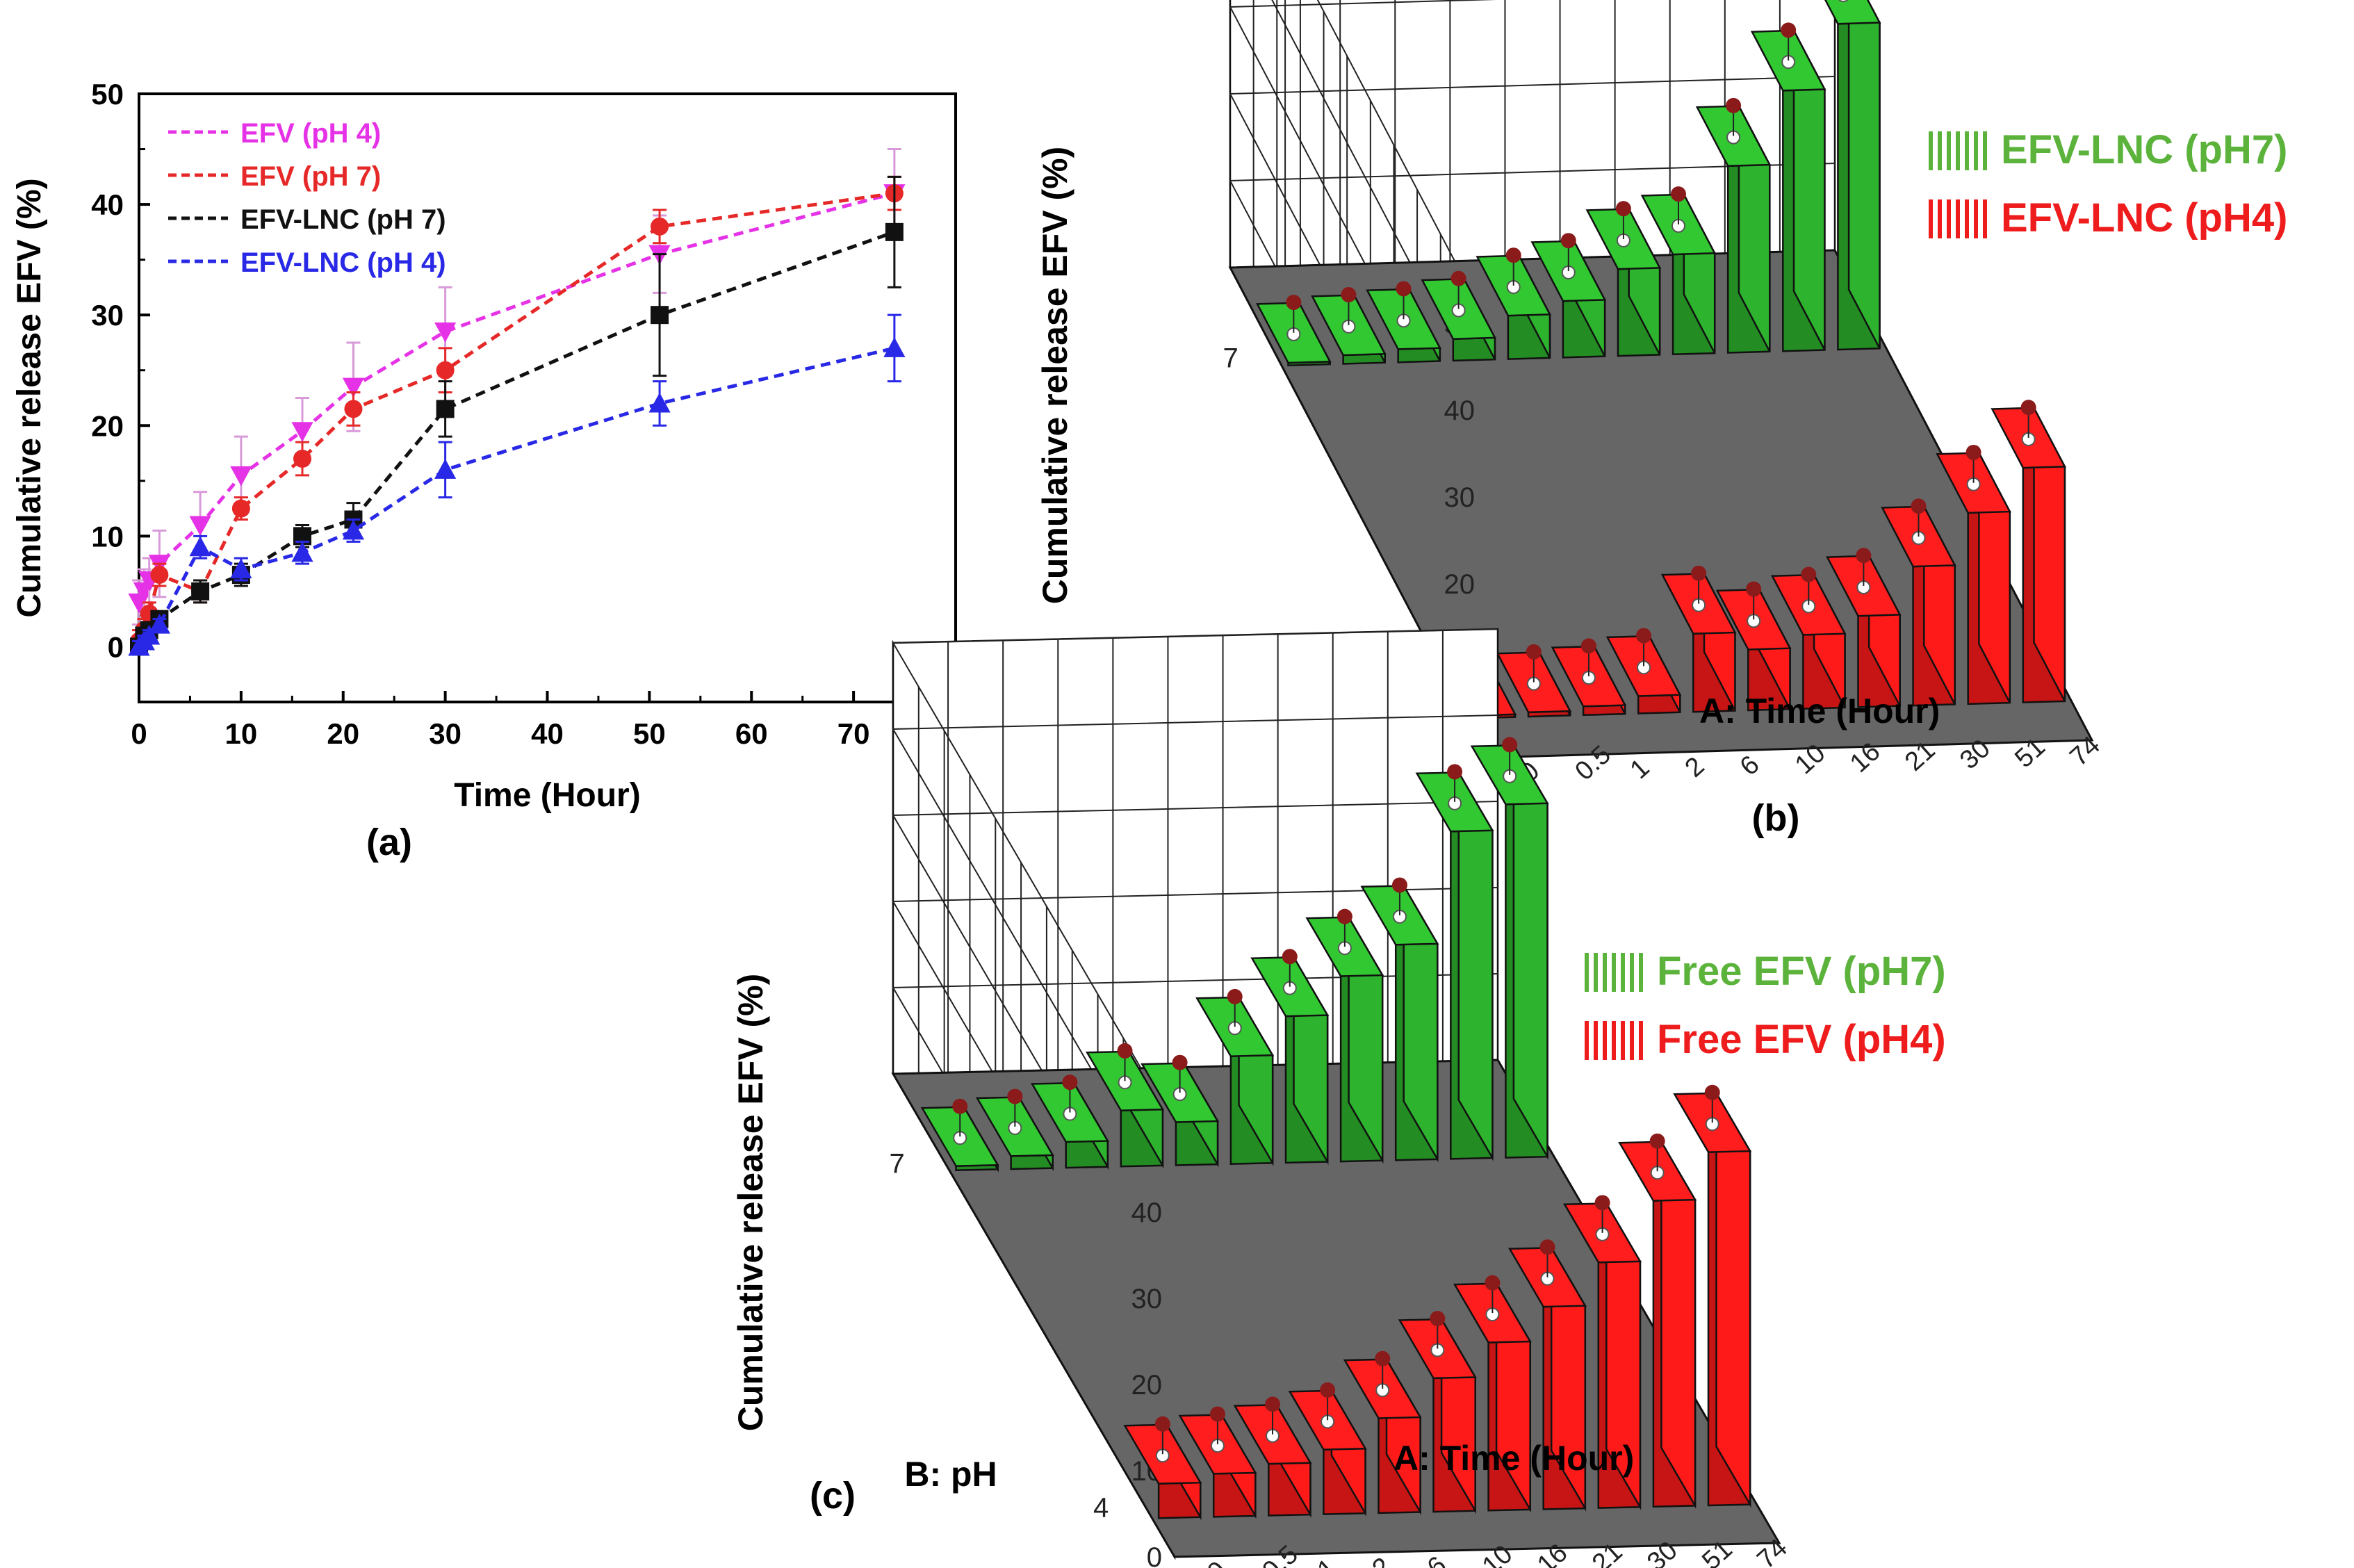  What do you see at coordinates (1776, 818) in the screenshot?
I see `panel-label: (b)` at bounding box center [1776, 818].